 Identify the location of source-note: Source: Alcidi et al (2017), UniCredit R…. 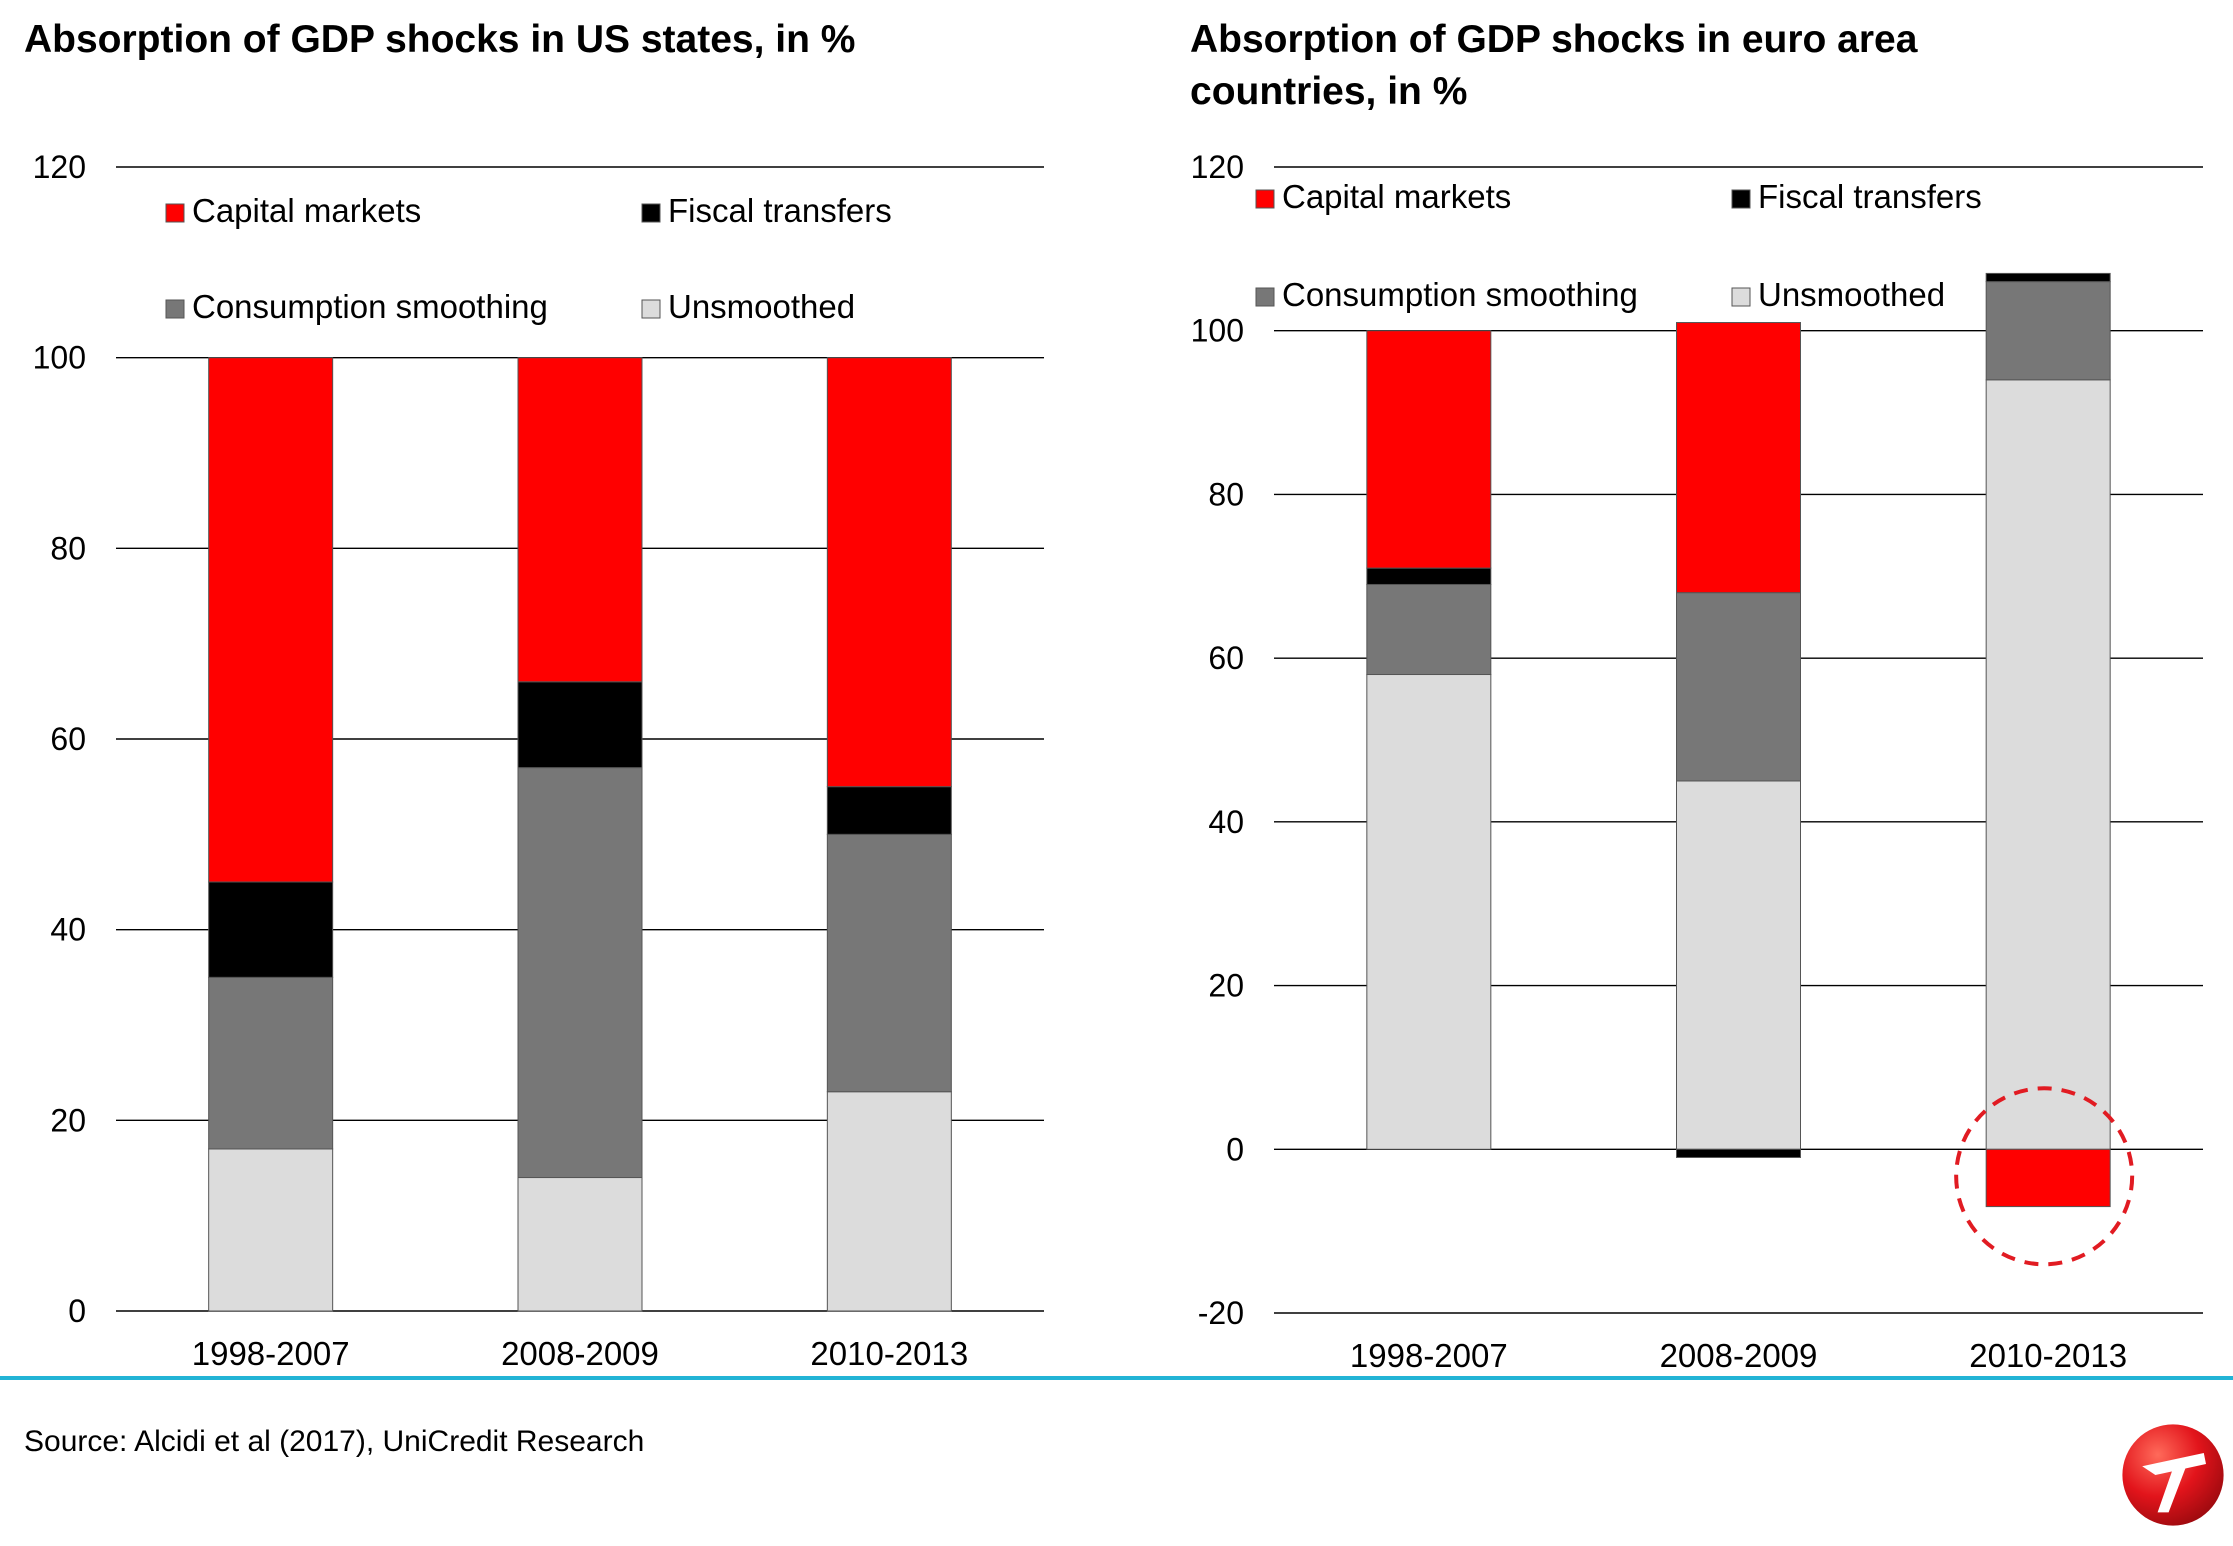
(334, 1441).